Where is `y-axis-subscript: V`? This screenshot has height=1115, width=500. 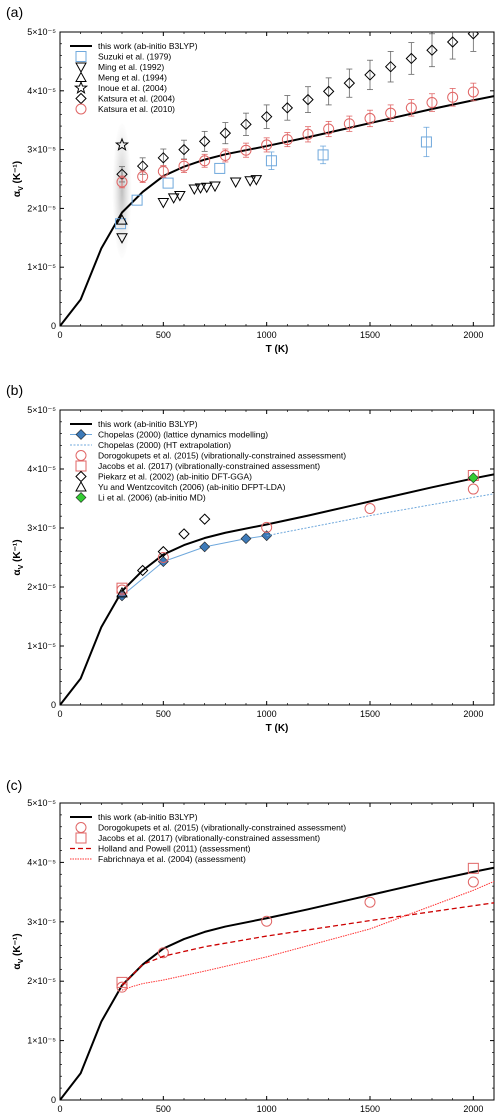
y-axis-subscript: V is located at coordinates (21, 960).